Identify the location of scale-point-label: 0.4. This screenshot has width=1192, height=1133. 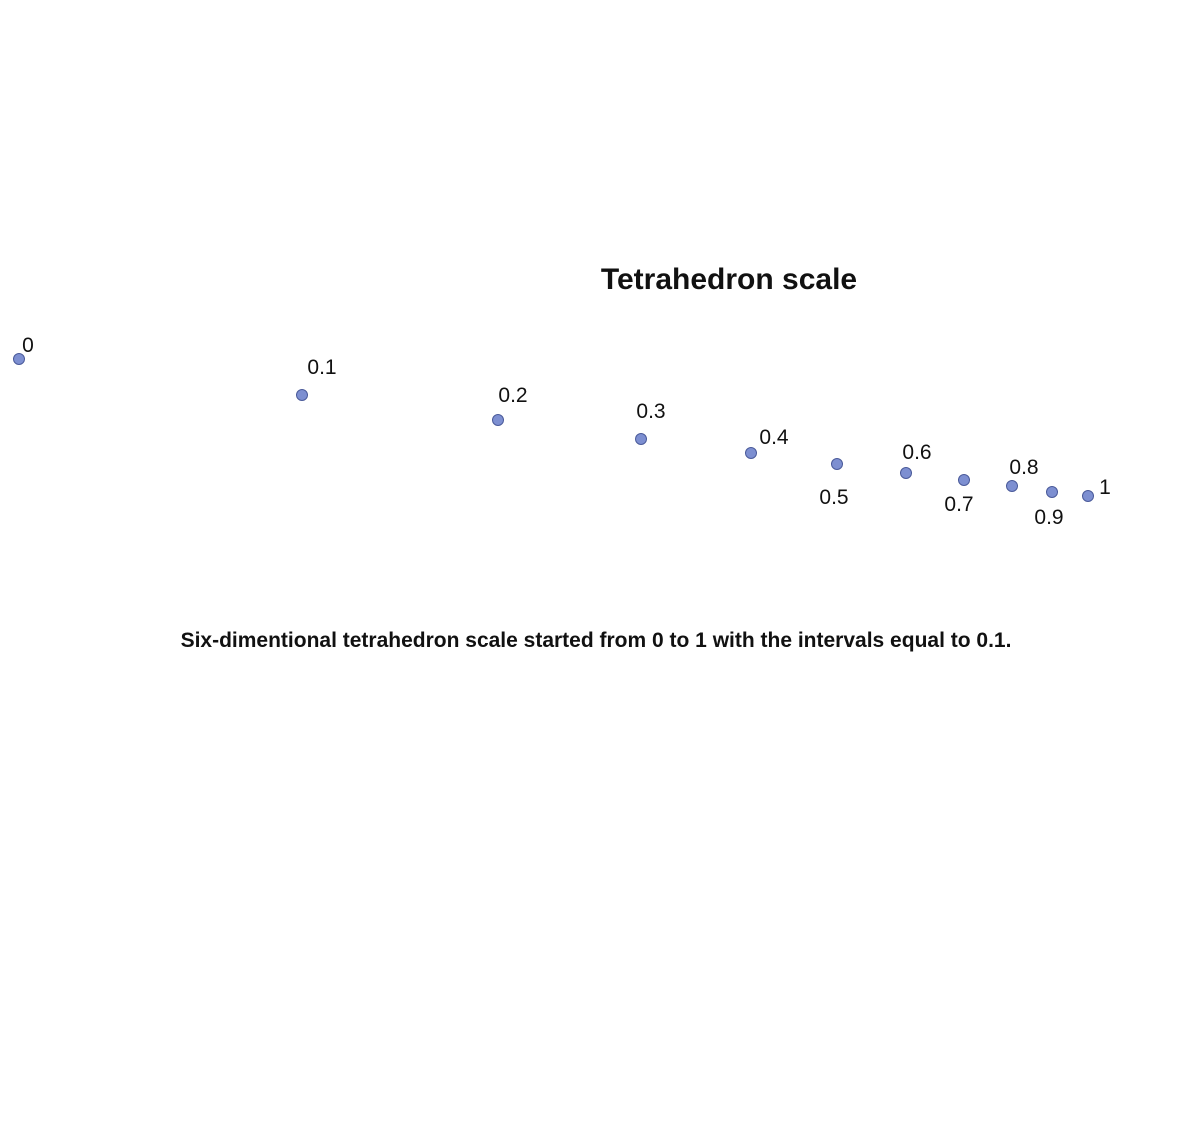
(774, 437).